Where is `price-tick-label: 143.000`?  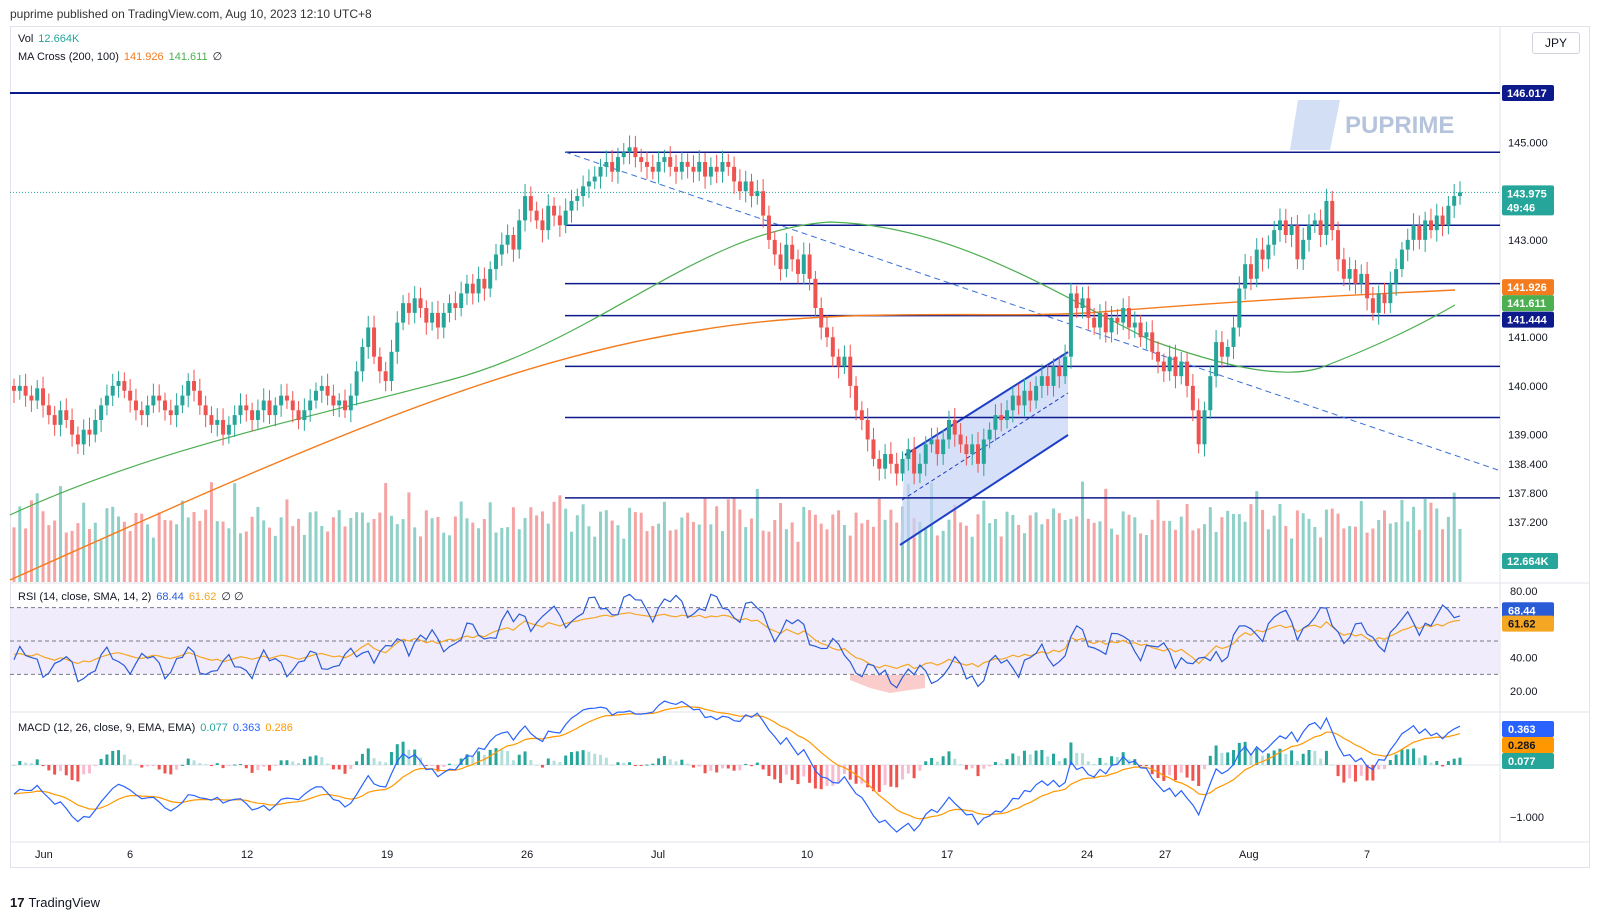
price-tick-label: 143.000 is located at coordinates (1528, 241).